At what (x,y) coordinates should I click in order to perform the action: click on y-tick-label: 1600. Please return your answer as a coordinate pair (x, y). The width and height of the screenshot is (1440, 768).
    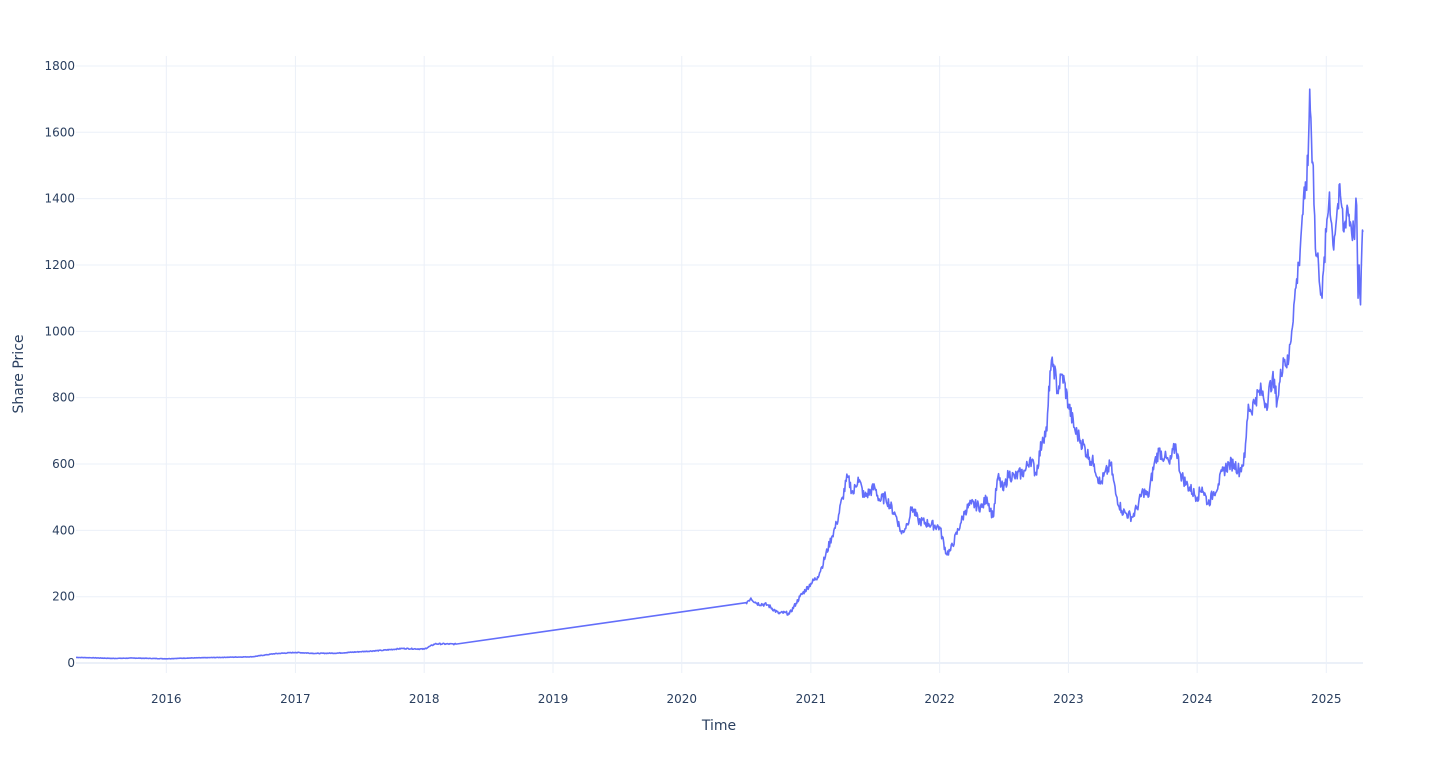
    Looking at the image, I should click on (59, 132).